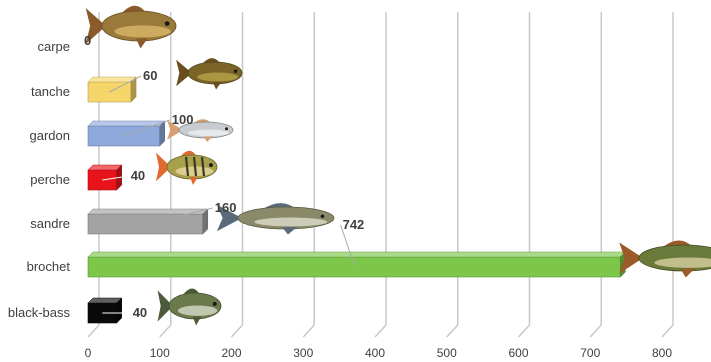 The image size is (711, 362). Describe the element at coordinates (150, 75) in the screenshot. I see `data-label-tanche: 60` at that location.